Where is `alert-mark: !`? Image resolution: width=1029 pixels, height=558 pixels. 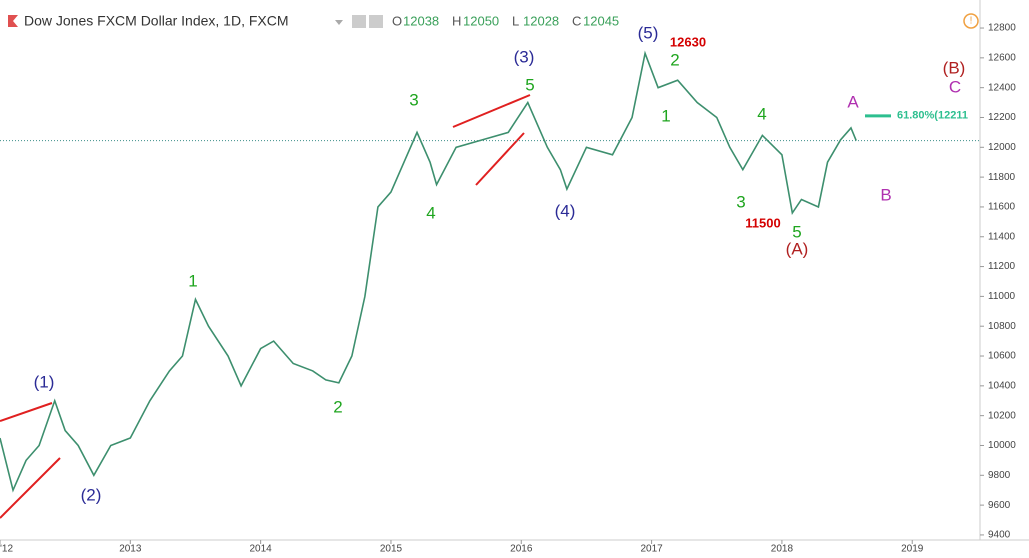 alert-mark: ! is located at coordinates (971, 21).